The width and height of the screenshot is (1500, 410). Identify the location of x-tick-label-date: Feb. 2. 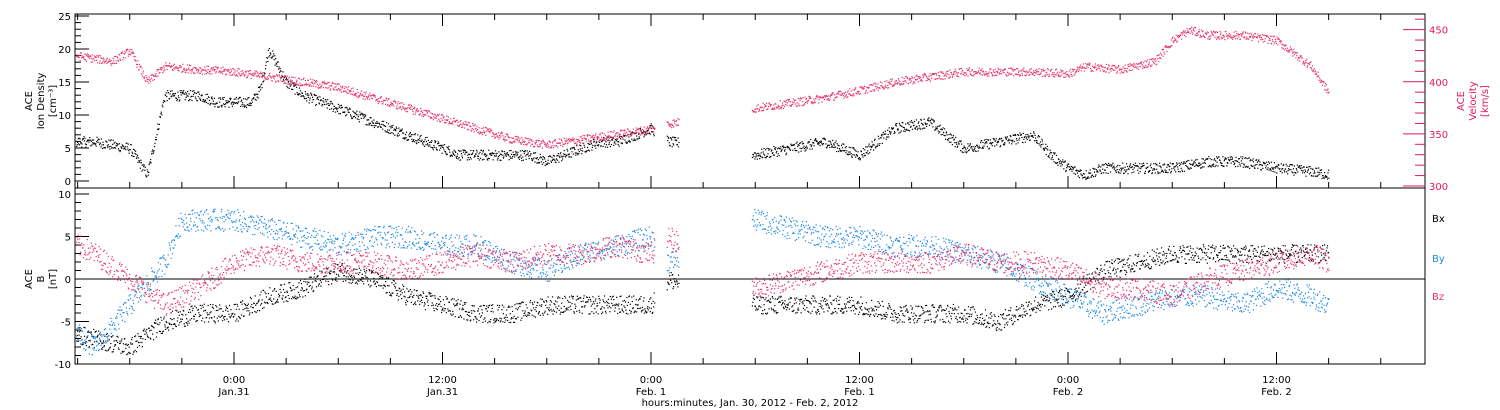
(1276, 392).